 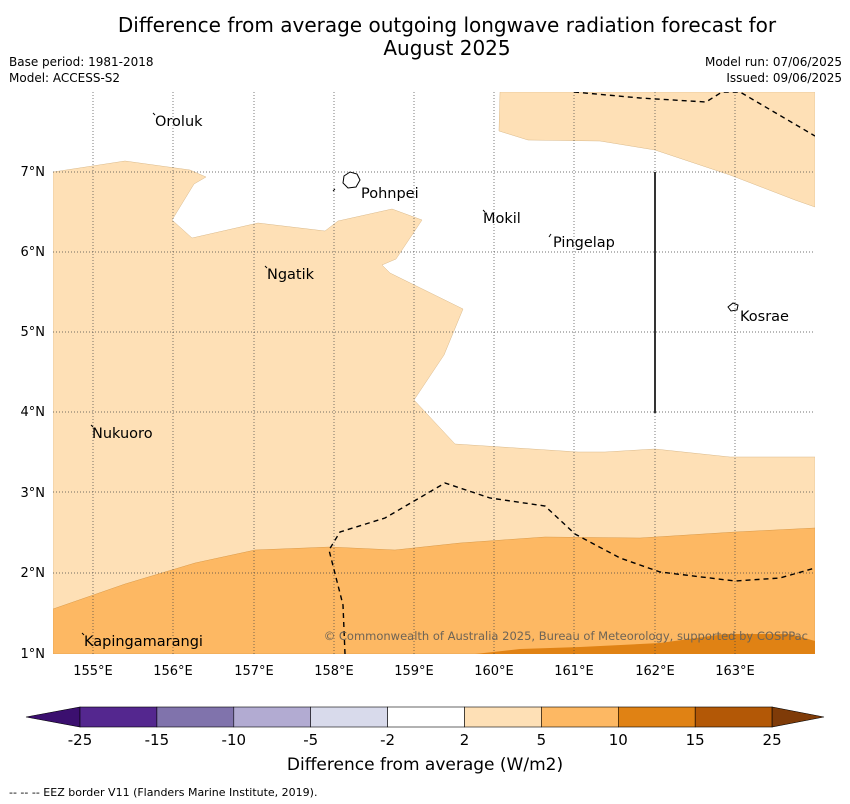 What do you see at coordinates (694, 114) in the screenshot?
I see `eez-border-north` at bounding box center [694, 114].